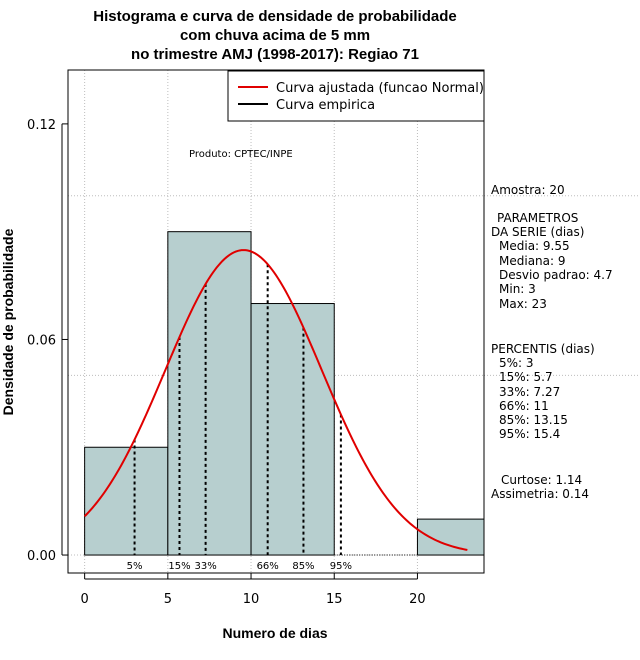 This screenshot has width=640, height=660. Describe the element at coordinates (168, 599) in the screenshot. I see `x-tick-label: 5` at that location.